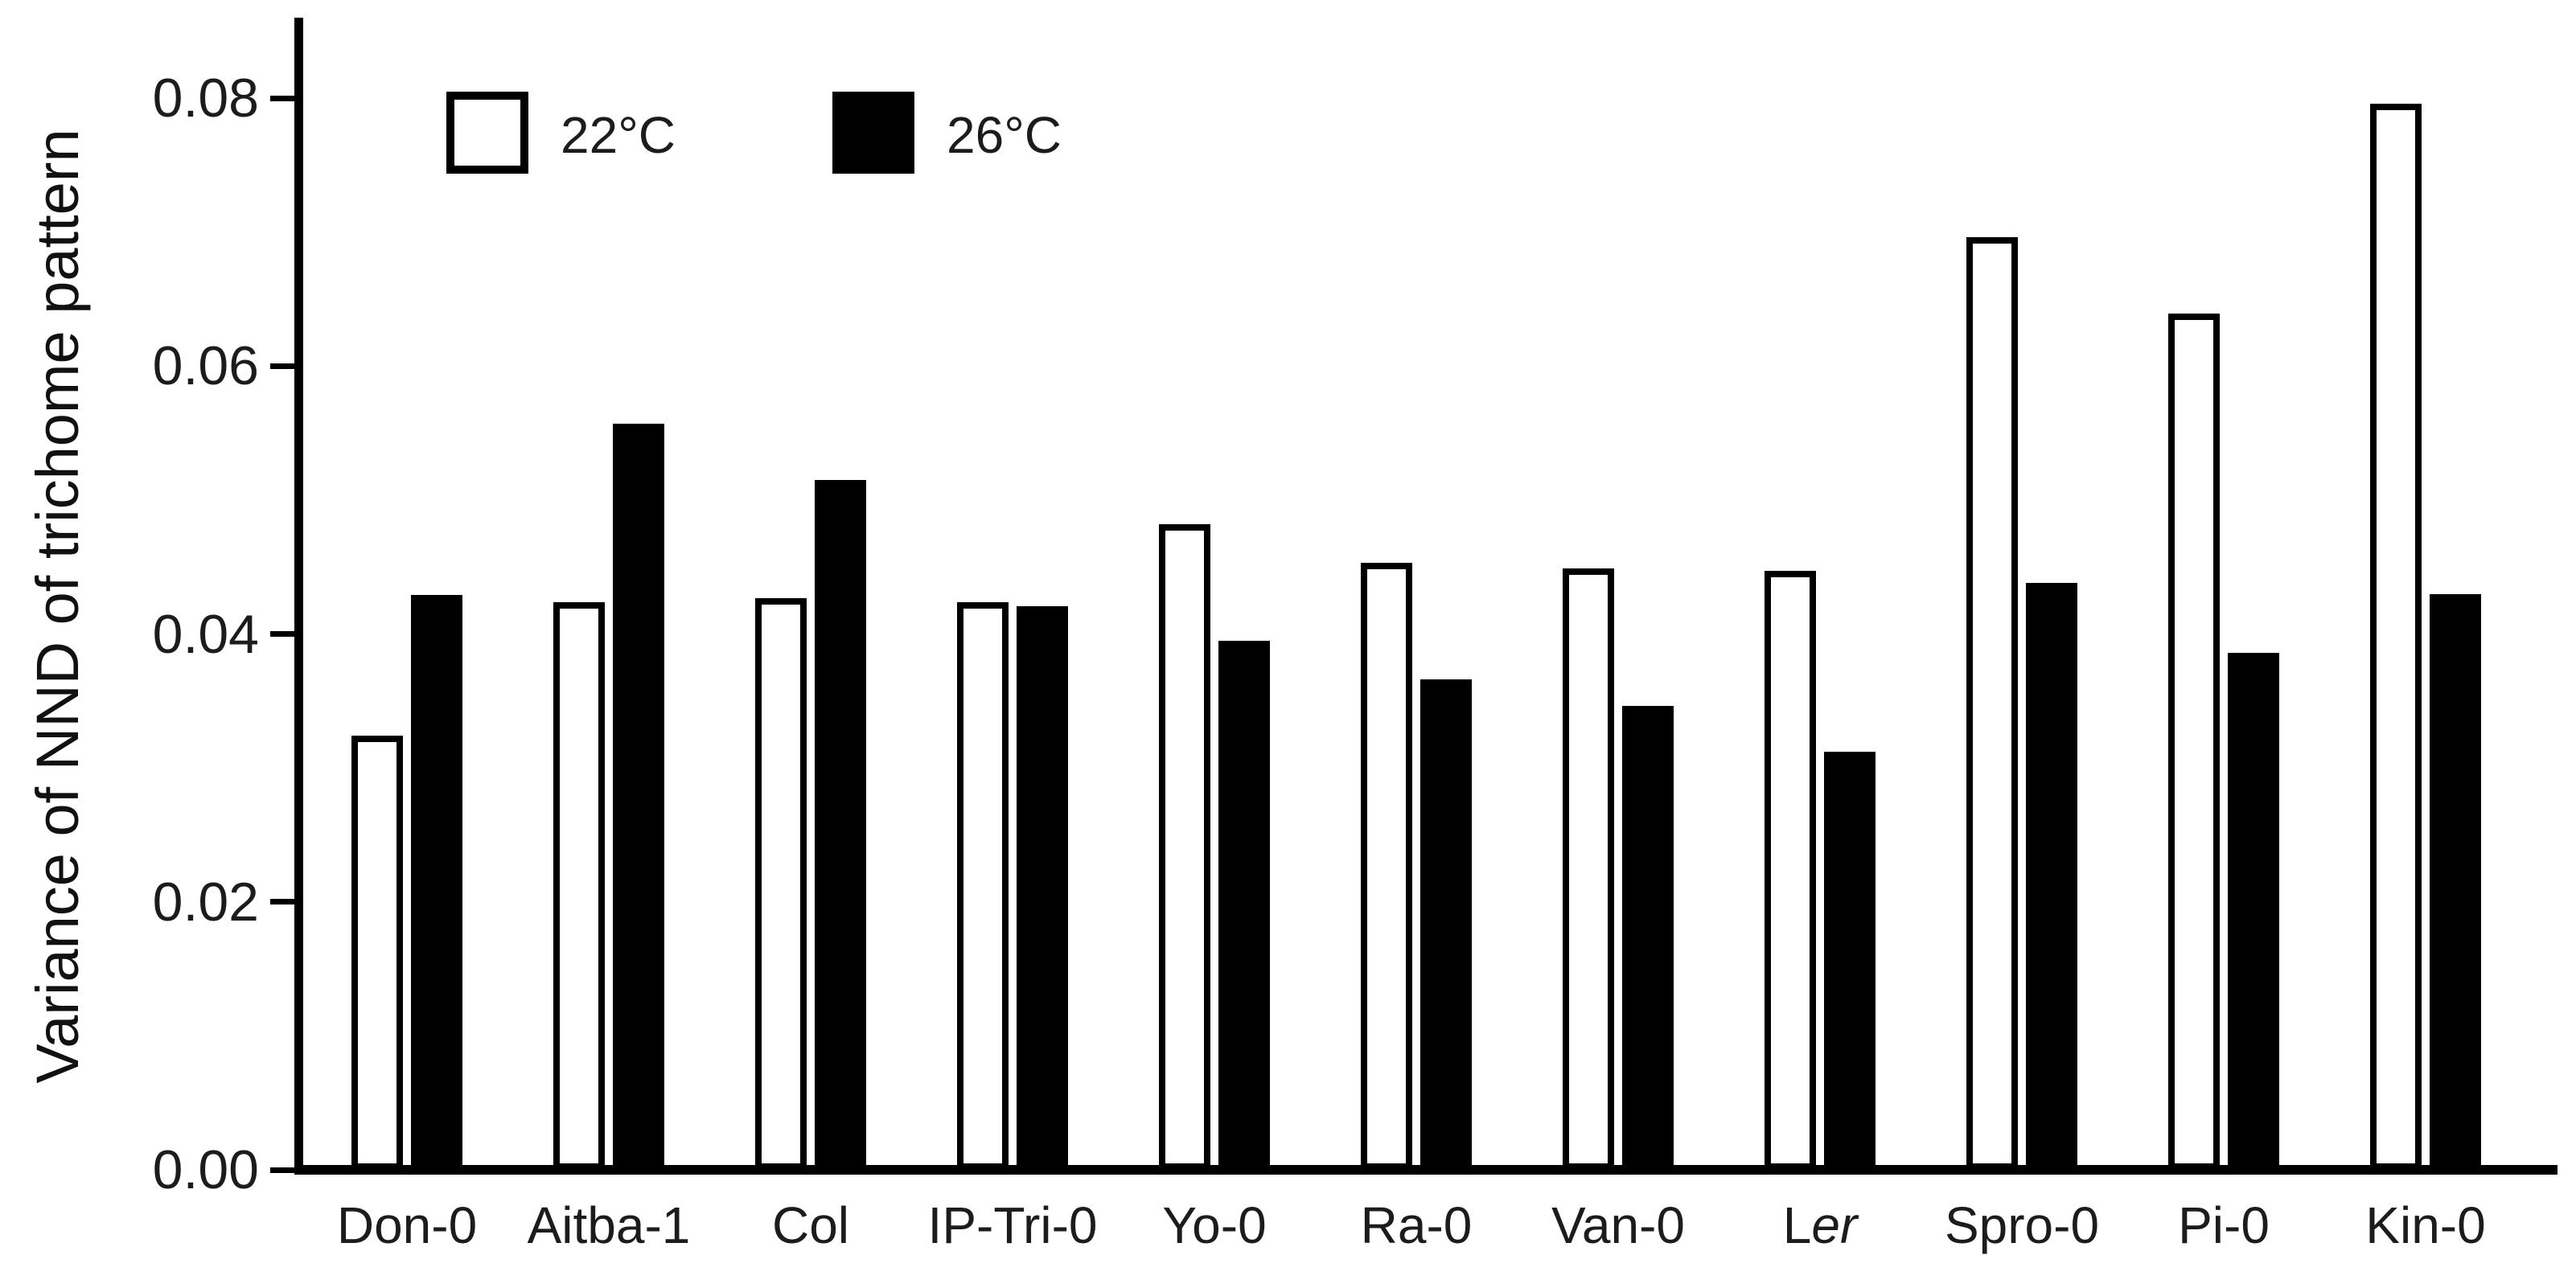 The height and width of the screenshot is (1288, 2576). What do you see at coordinates (282, 1170) in the screenshot?
I see `y-tick-mark-0.00` at bounding box center [282, 1170].